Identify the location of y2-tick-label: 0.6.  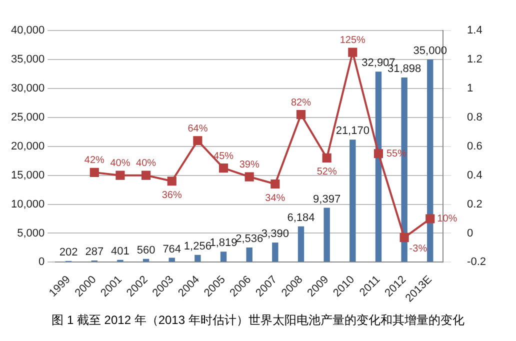
(474, 146).